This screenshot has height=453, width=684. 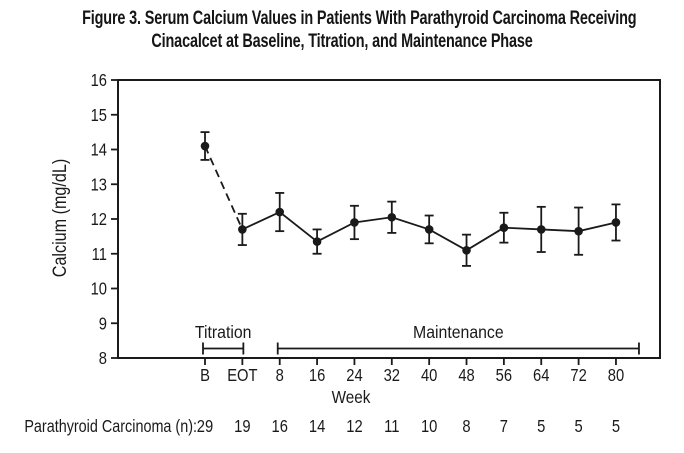 I want to click on n-row-value: 16, so click(x=280, y=427).